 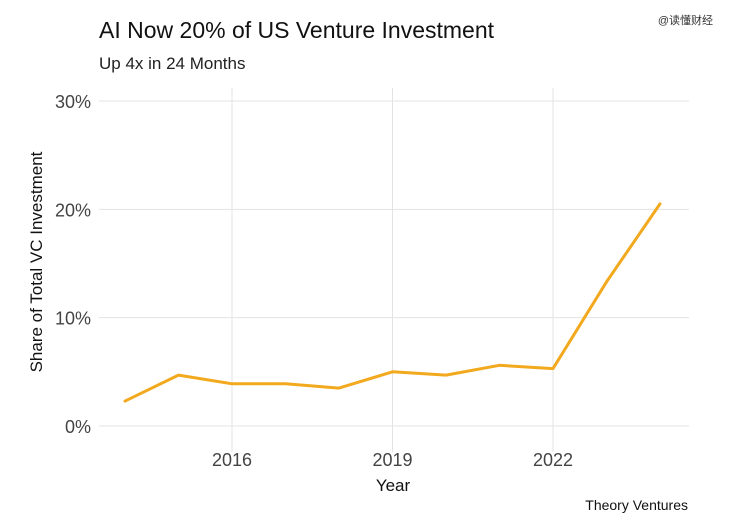 I want to click on y-tick-label: 10%, so click(x=73, y=319).